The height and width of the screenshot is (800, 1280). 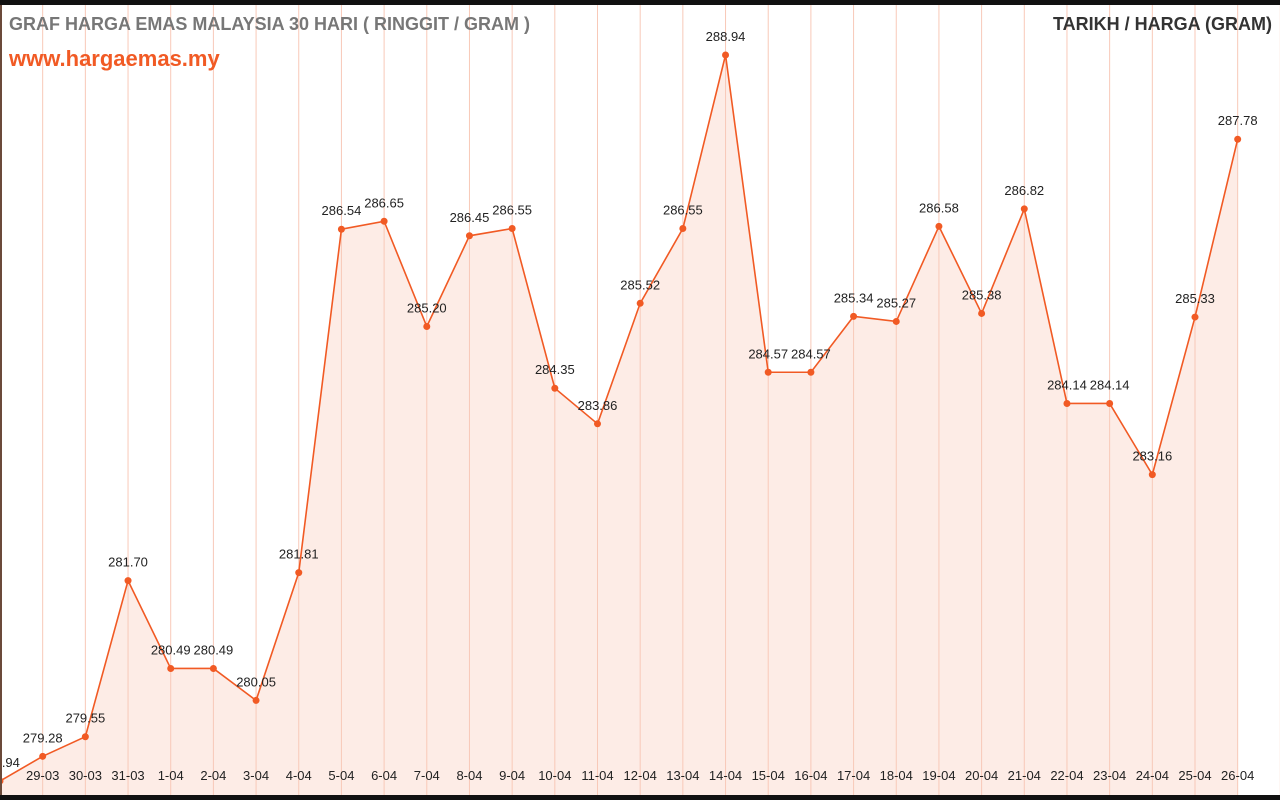 I want to click on x-tick-label: 14-04, so click(x=725, y=775).